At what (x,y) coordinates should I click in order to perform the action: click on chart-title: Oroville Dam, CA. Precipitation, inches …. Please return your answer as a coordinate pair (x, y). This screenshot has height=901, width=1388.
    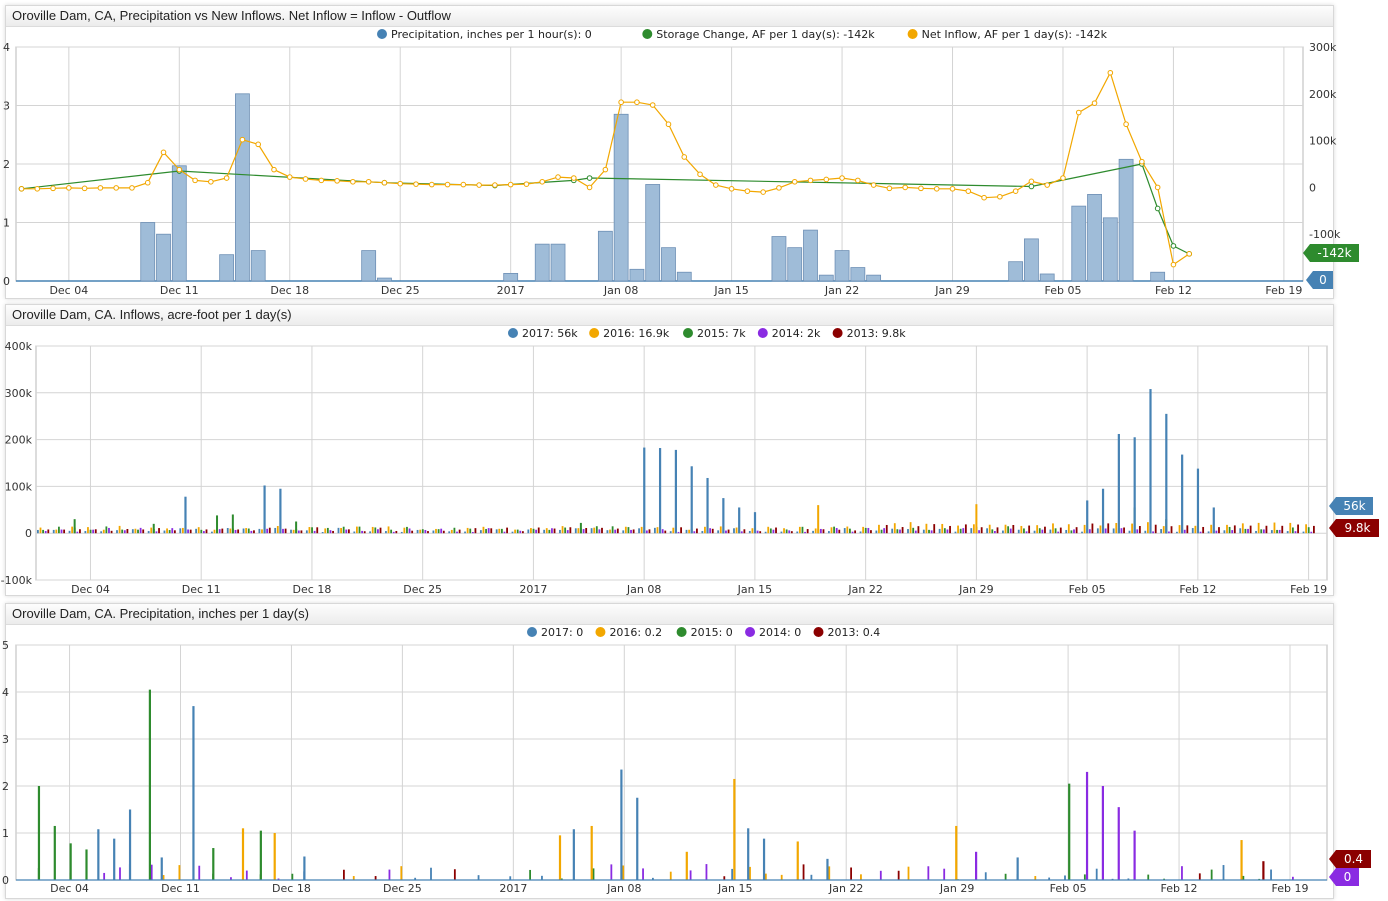
    Looking at the image, I should click on (669, 614).